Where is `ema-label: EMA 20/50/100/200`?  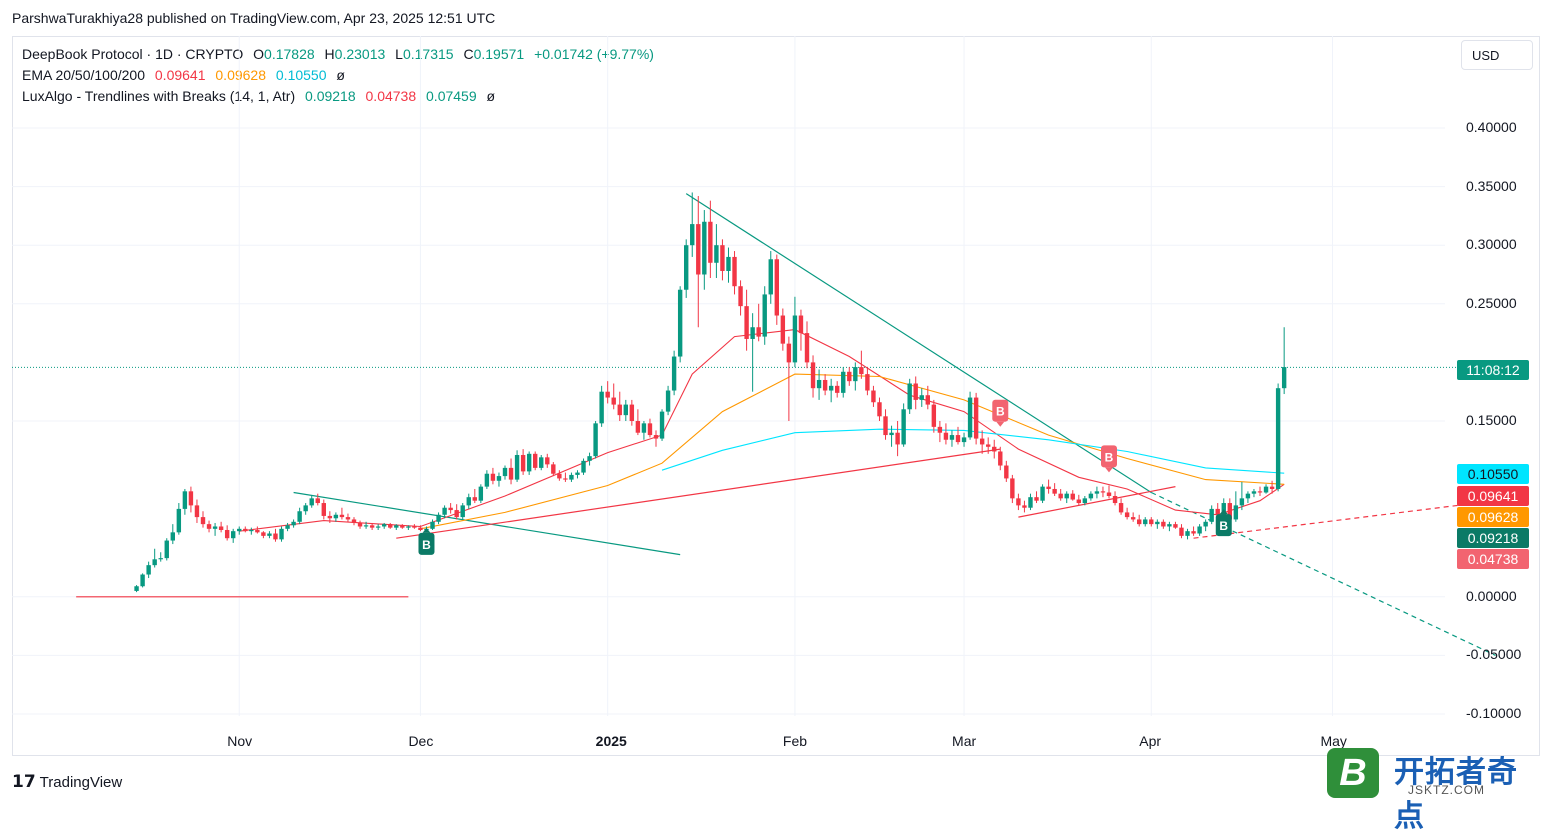 ema-label: EMA 20/50/100/200 is located at coordinates (83, 75).